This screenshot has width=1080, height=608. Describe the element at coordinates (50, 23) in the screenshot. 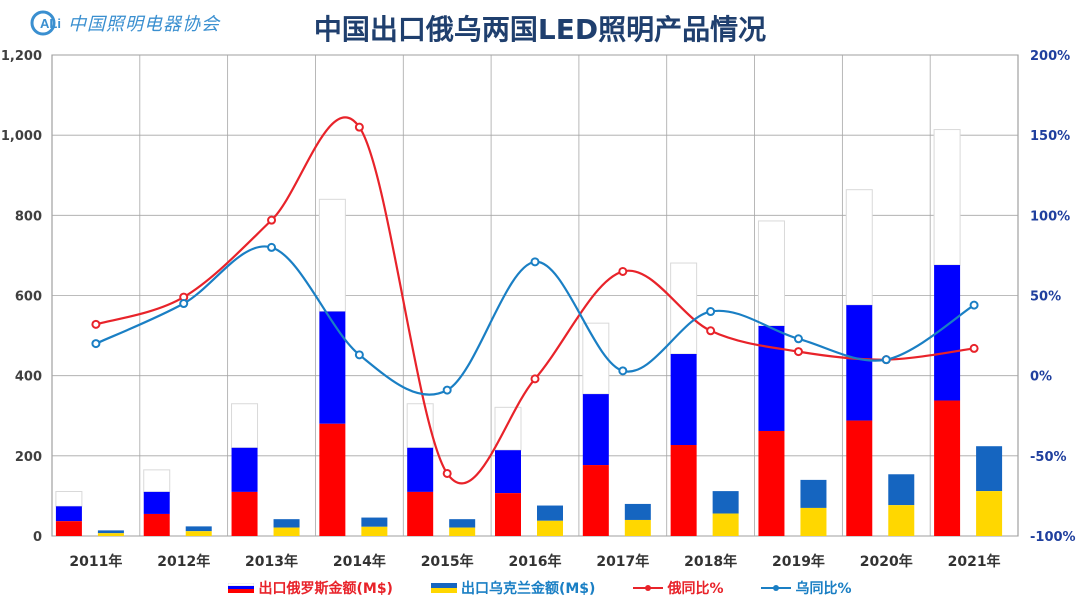

I see `logo-icon-text: ALi` at that location.